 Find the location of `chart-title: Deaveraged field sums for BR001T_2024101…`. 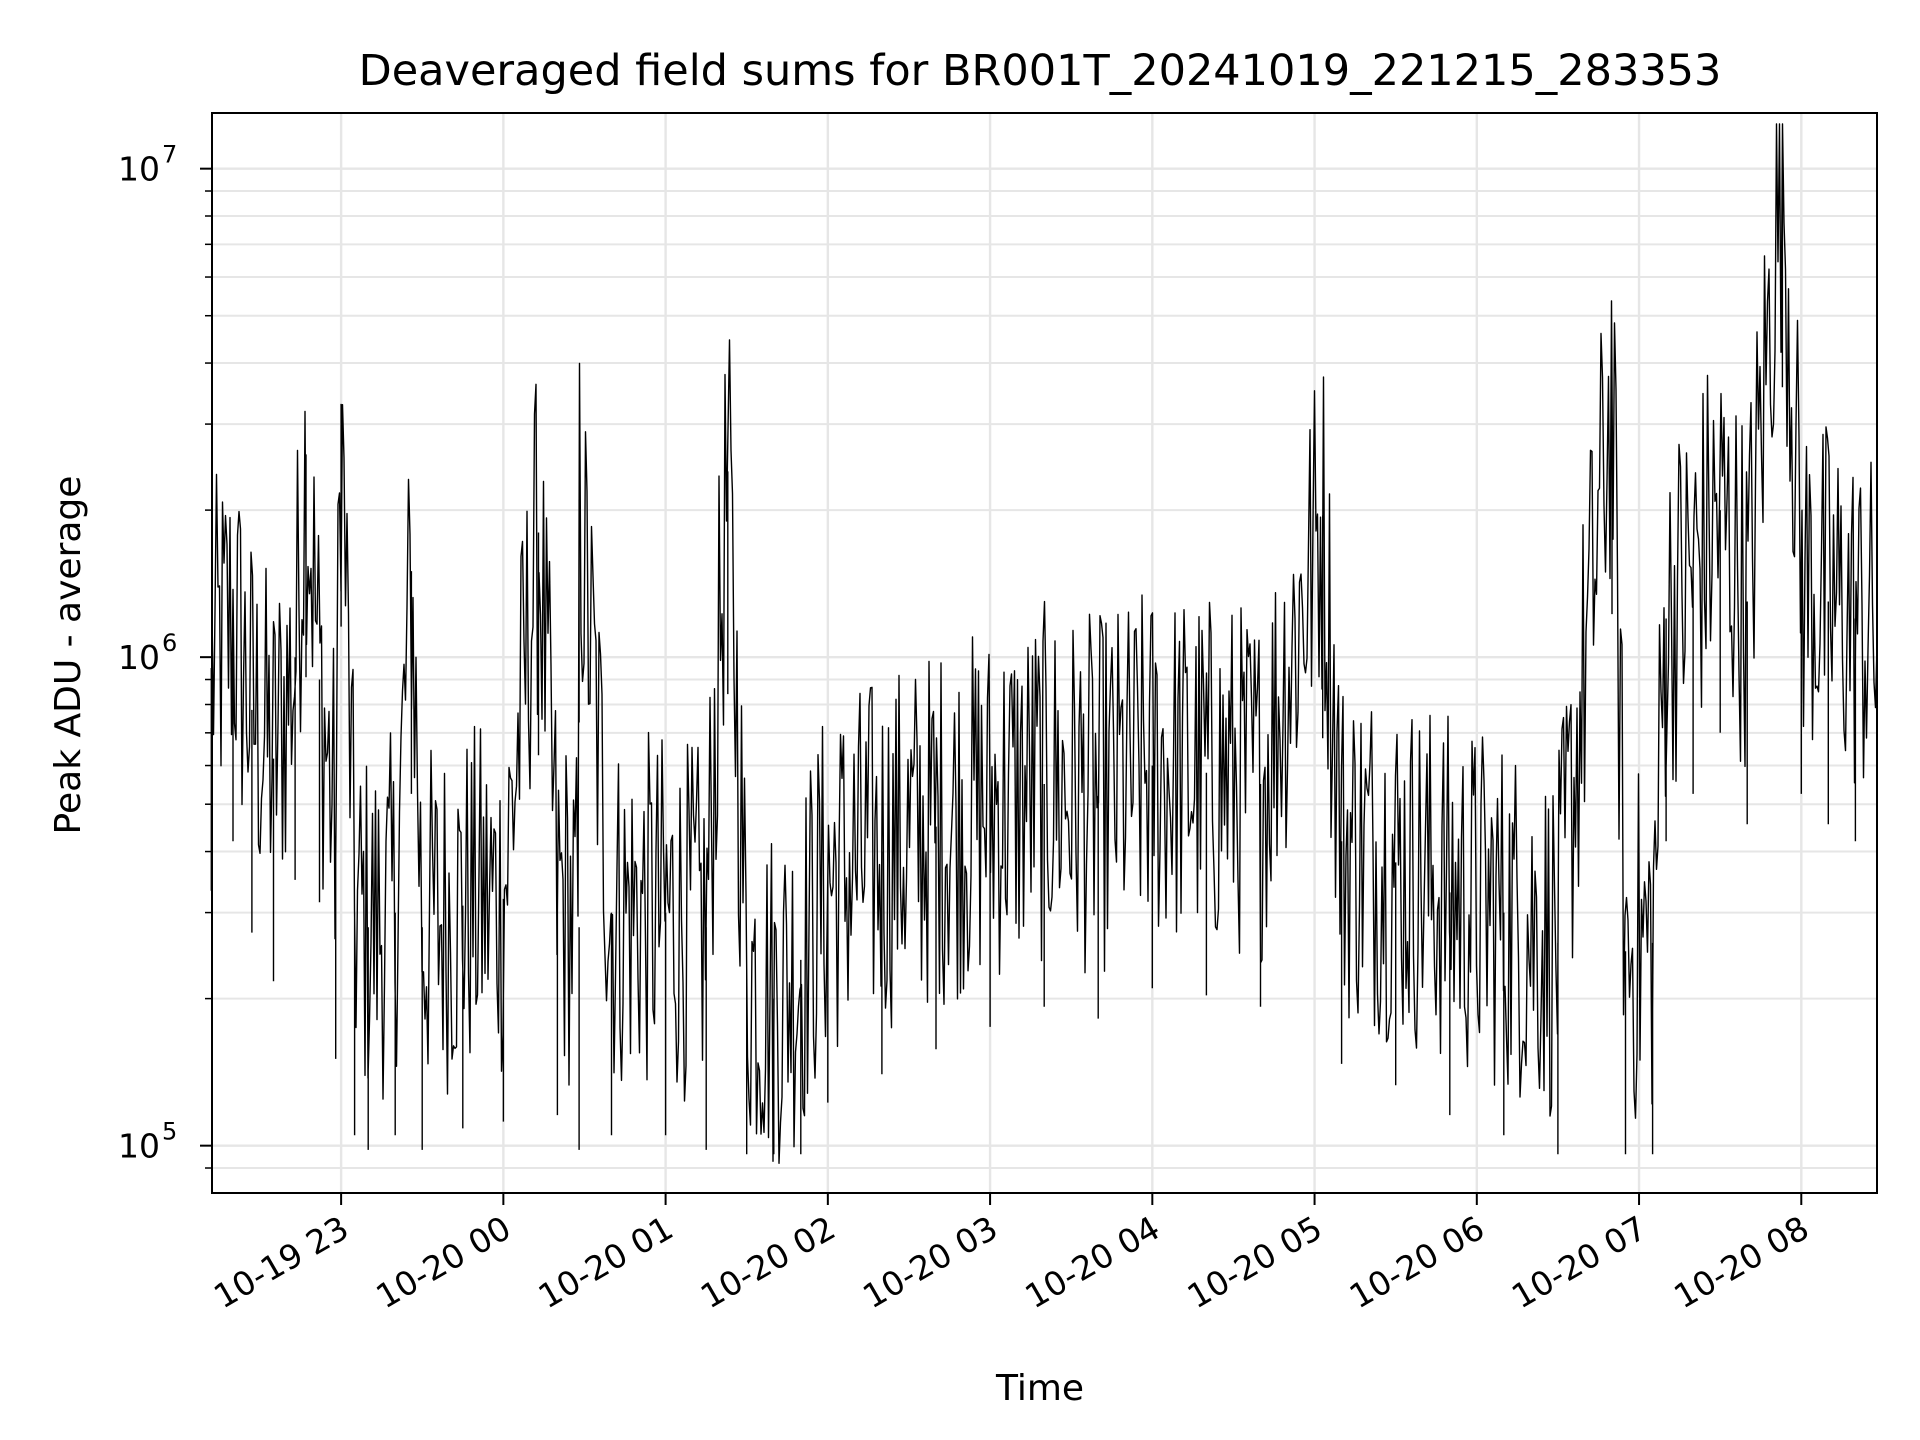

chart-title: Deaveraged field sums for BR001T_2024101… is located at coordinates (1040, 71).